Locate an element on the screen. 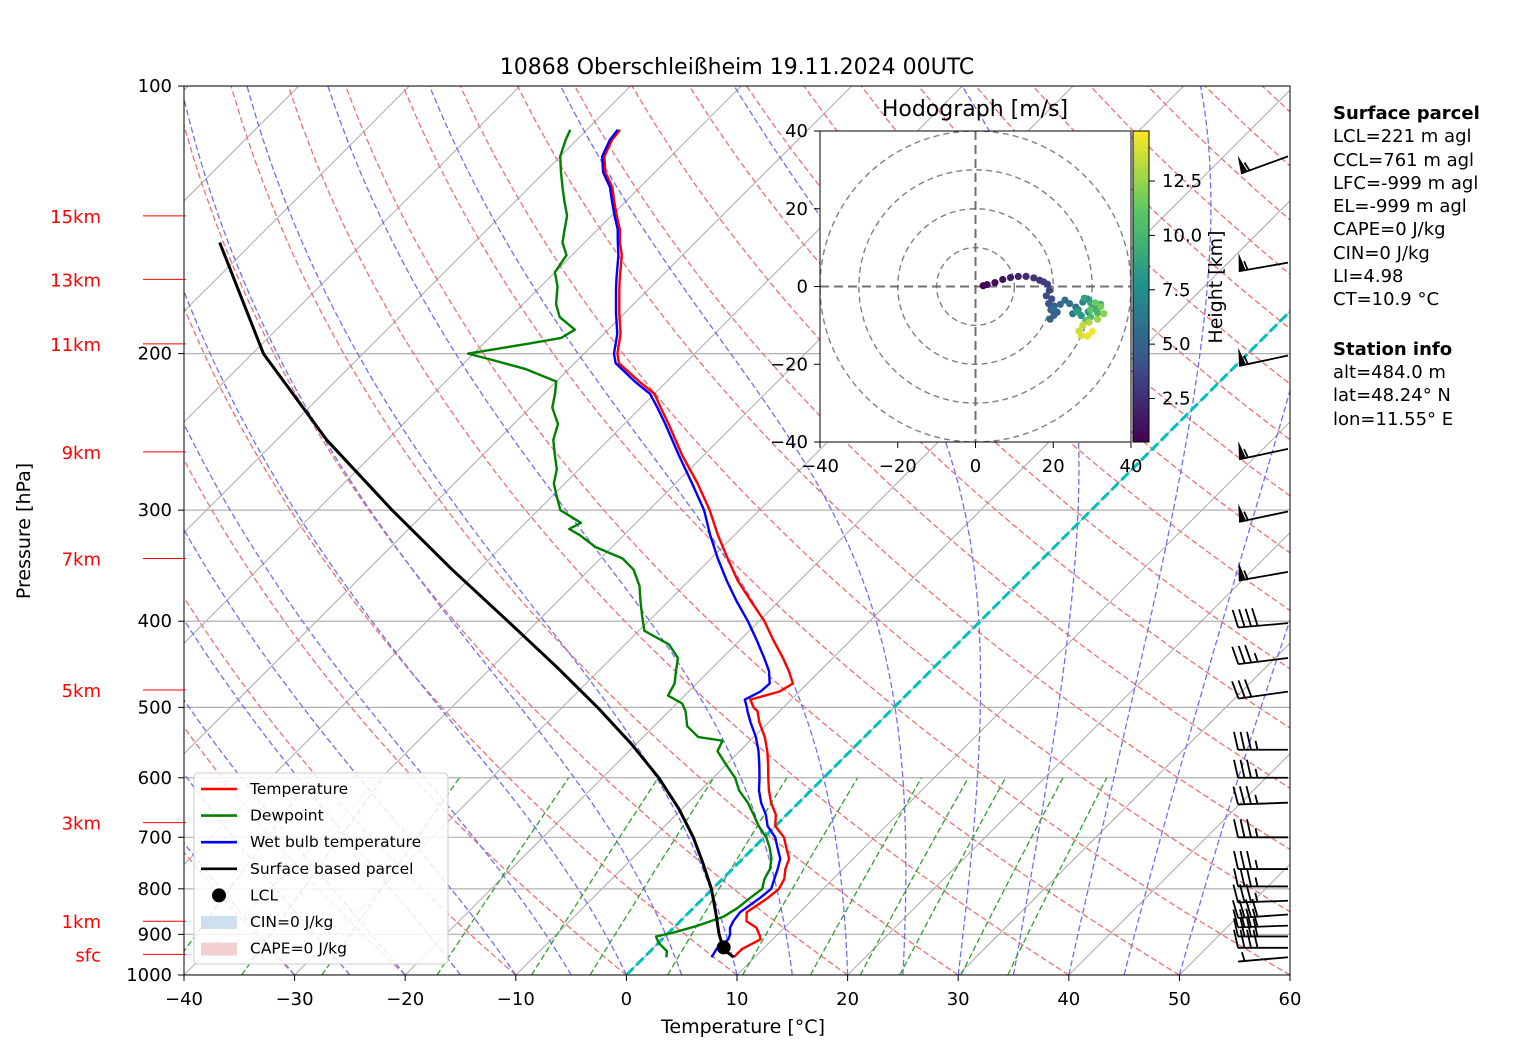  x-tick-label: 0 is located at coordinates (626, 999).